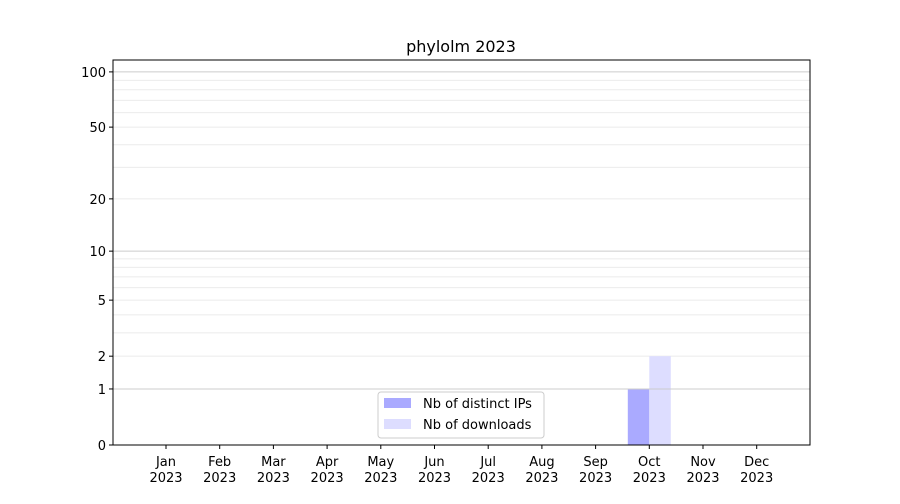 This screenshot has width=900, height=504. What do you see at coordinates (327, 462) in the screenshot?
I see `x-tick-label: Apr` at bounding box center [327, 462].